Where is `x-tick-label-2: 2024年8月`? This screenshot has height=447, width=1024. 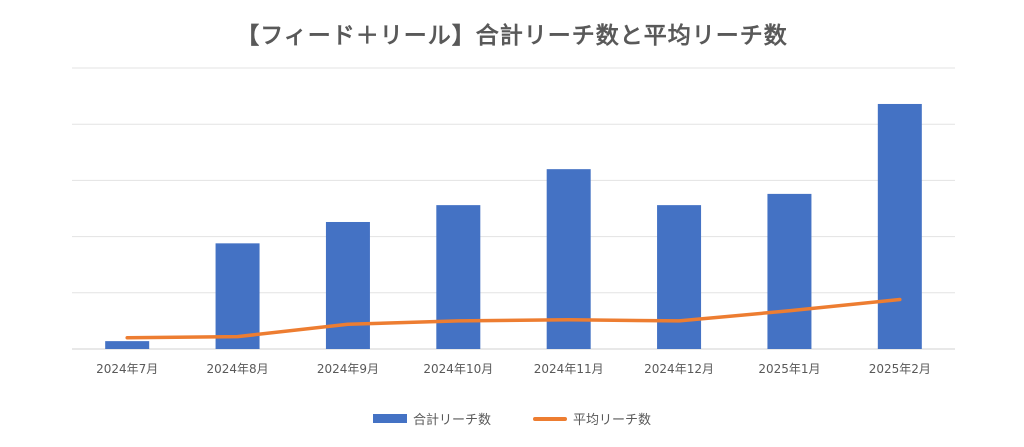
x-tick-label-2: 2024年8月 is located at coordinates (237, 369).